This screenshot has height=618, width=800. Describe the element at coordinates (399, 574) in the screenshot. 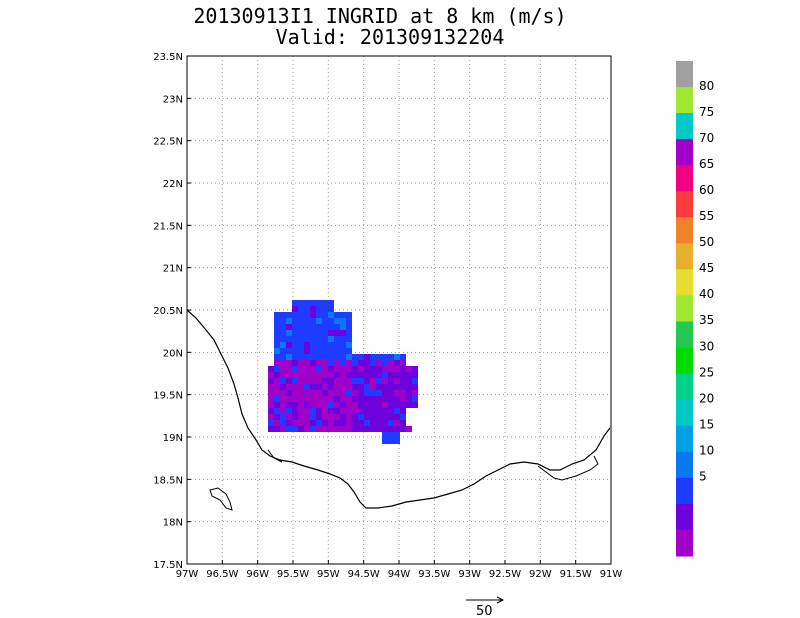

I see `lon-tick-label: 94W` at that location.